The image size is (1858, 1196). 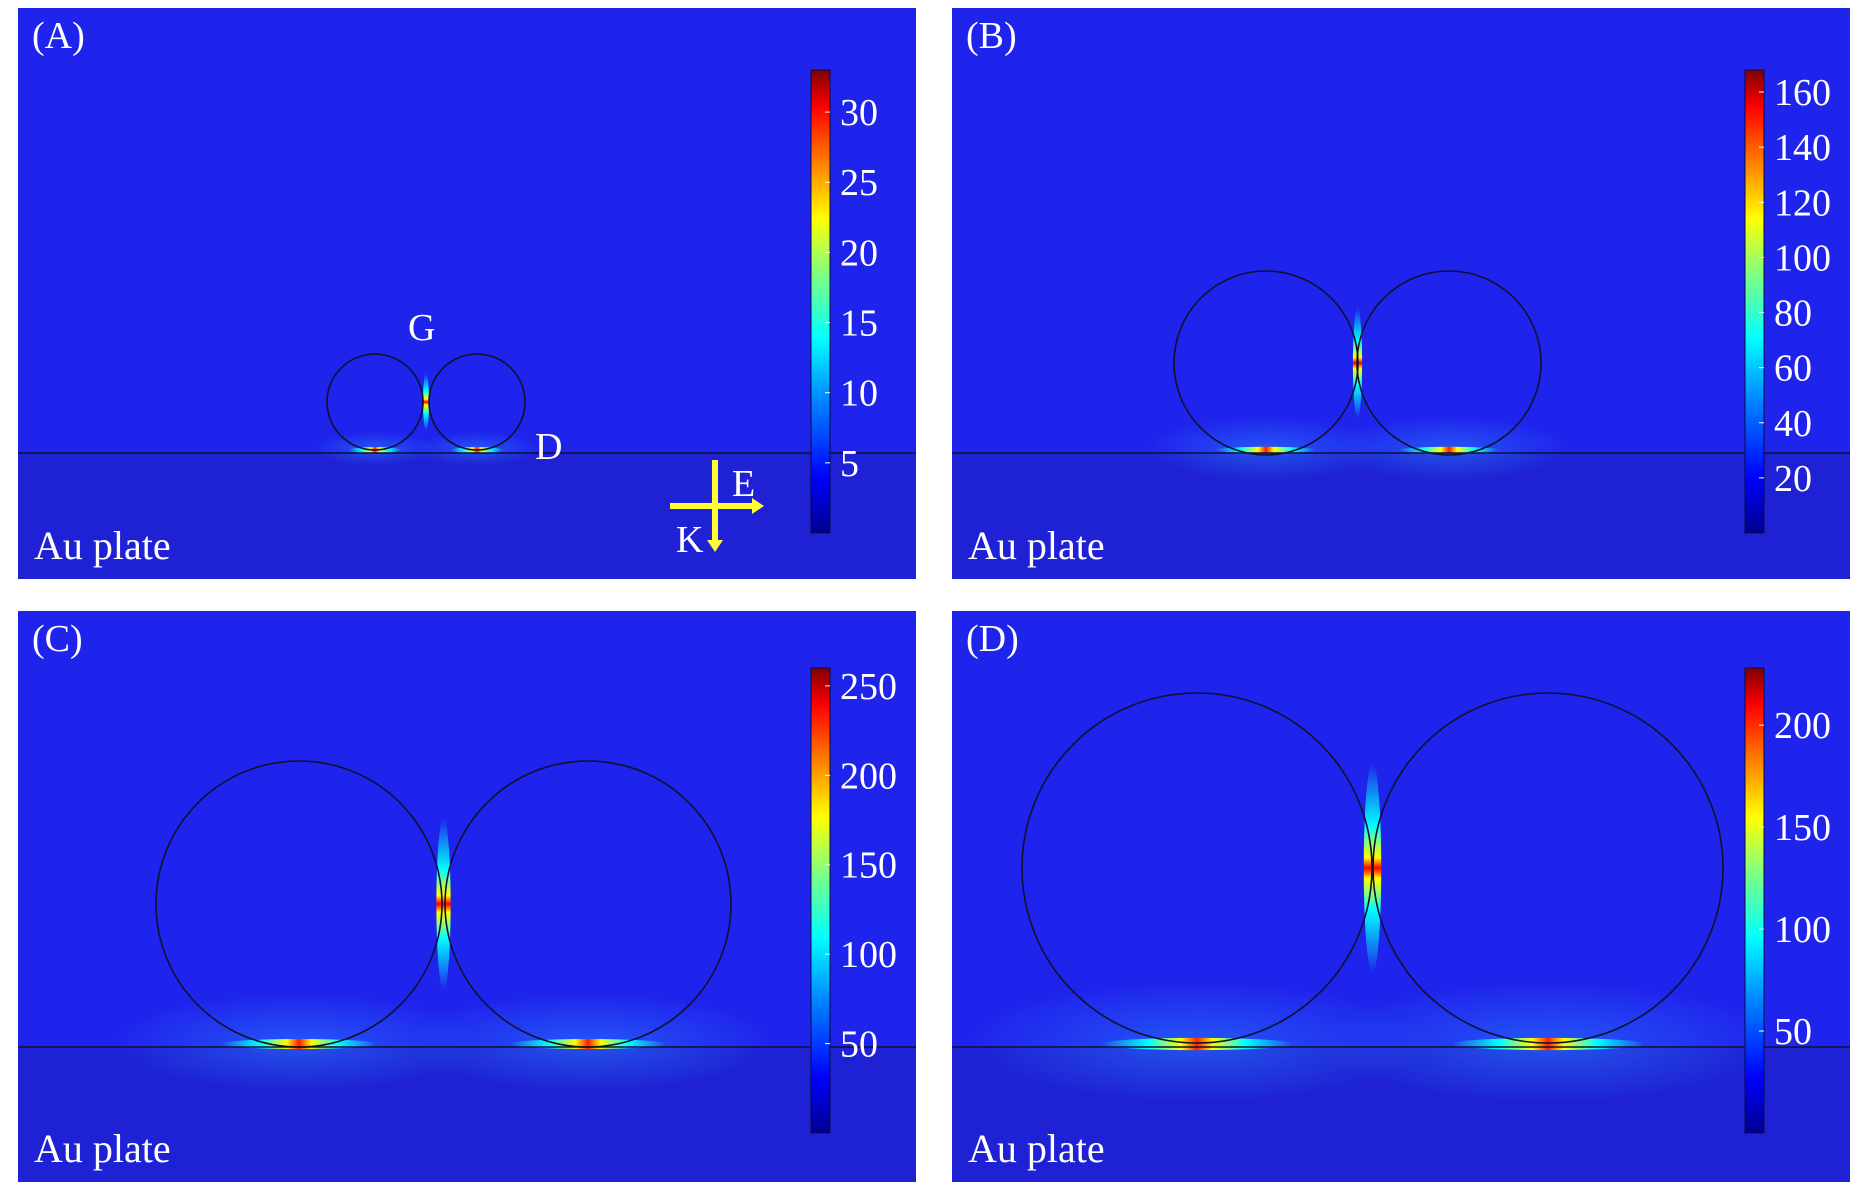 What do you see at coordinates (715, 546) in the screenshot?
I see `k-vector-arrowhead` at bounding box center [715, 546].